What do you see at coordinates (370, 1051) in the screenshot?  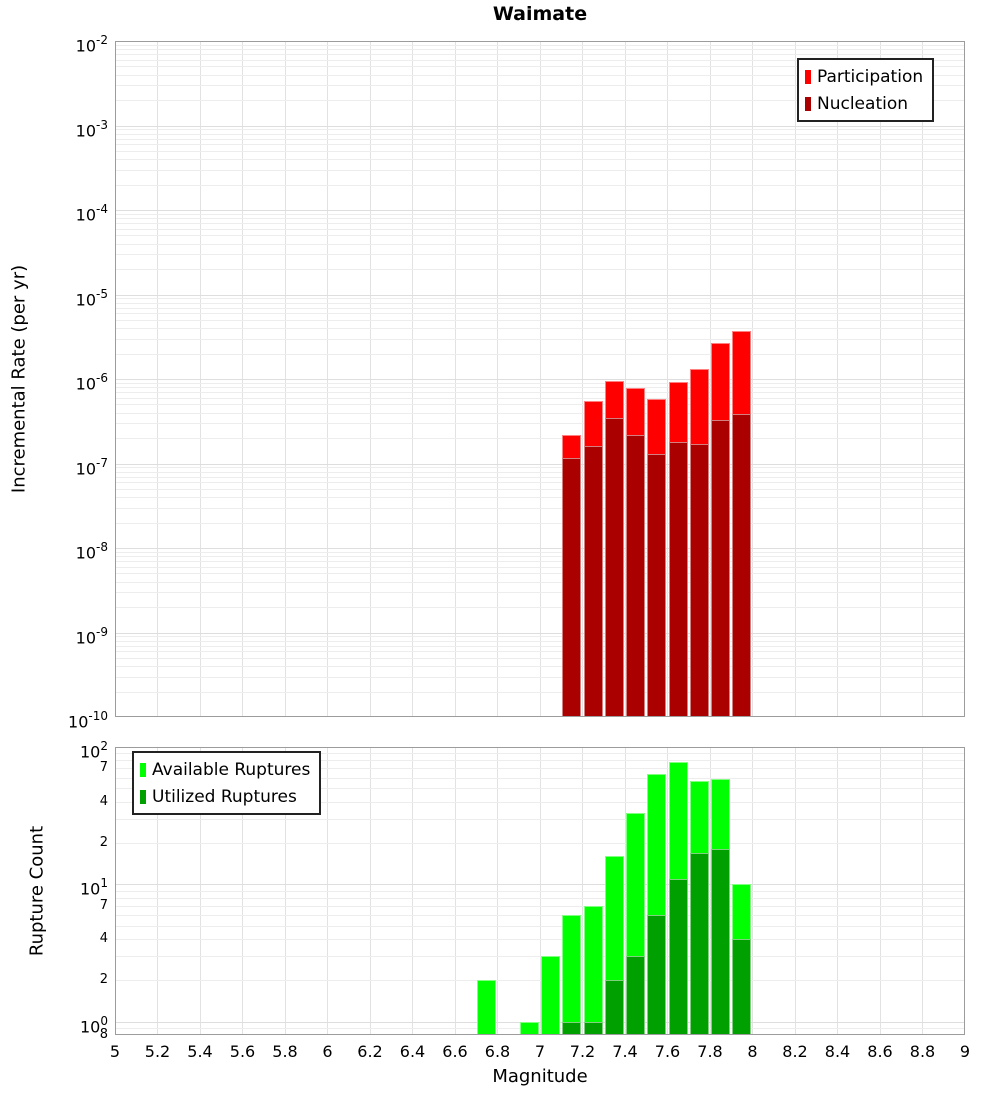 I see `x-tick-label: 6.2` at bounding box center [370, 1051].